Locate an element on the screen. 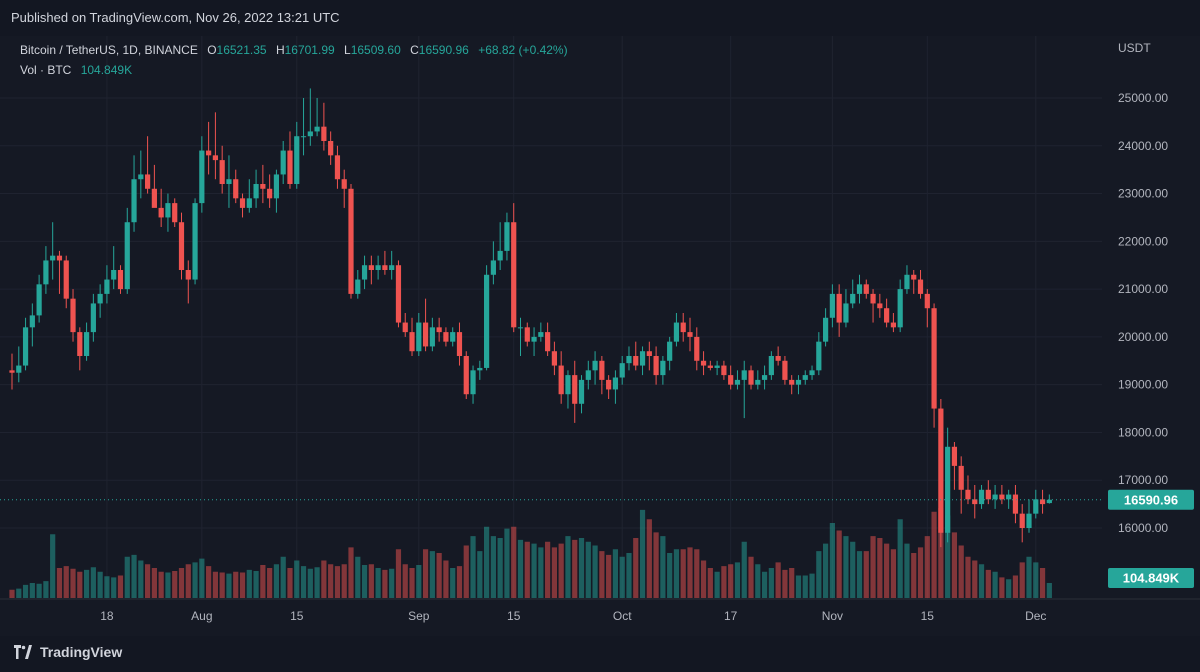  last-price-badge is located at coordinates (1151, 499).